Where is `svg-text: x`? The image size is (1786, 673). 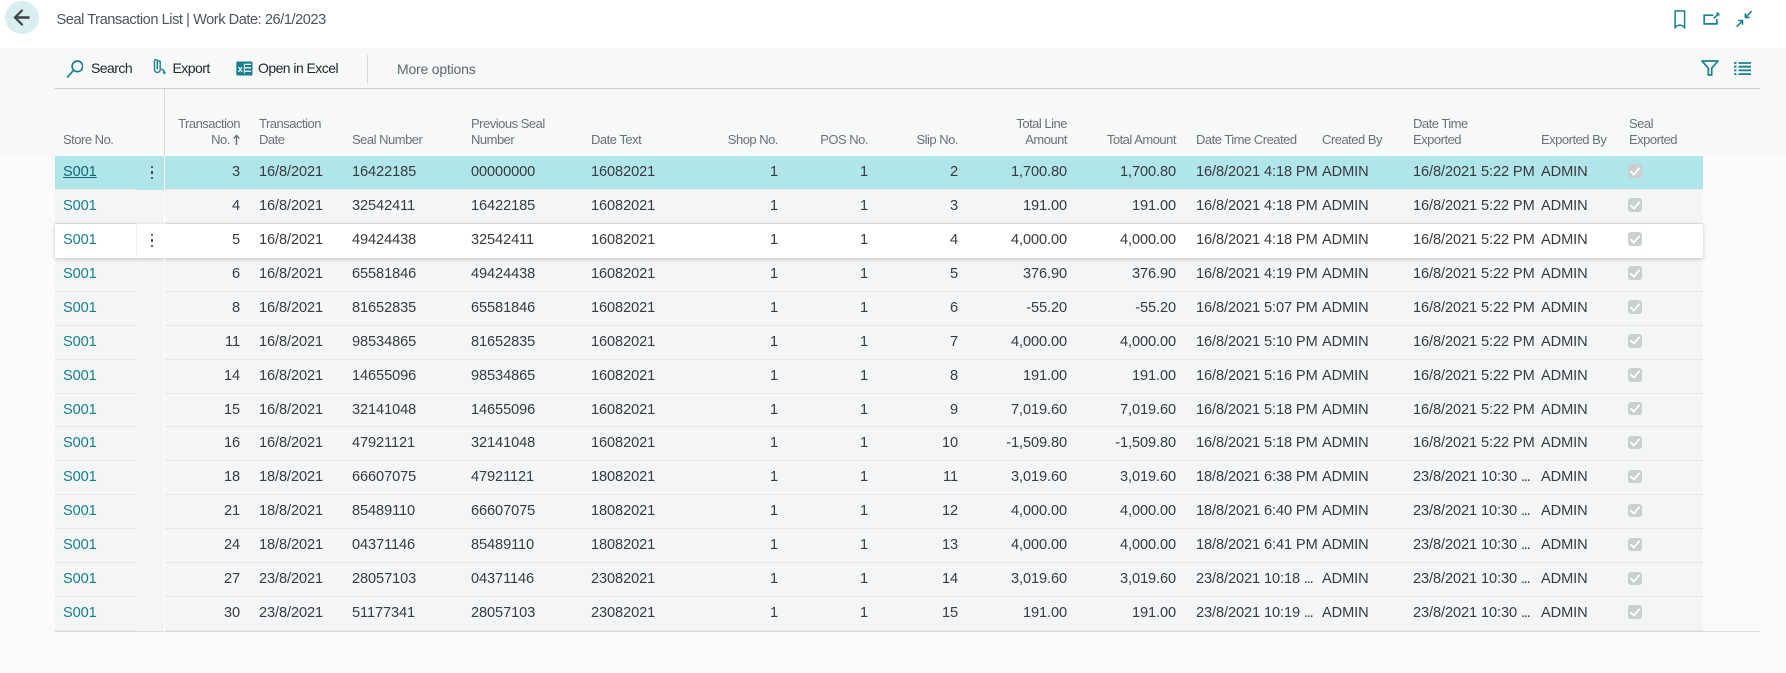
svg-text: x is located at coordinates (240, 69).